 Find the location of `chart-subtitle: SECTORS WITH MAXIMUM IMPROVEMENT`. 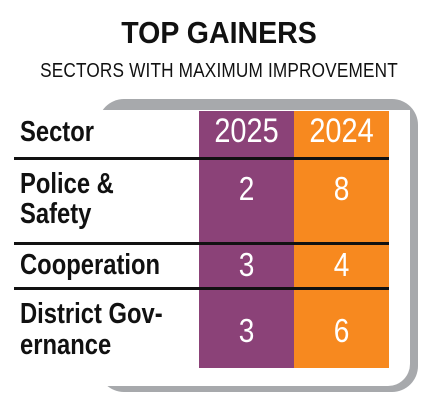

chart-subtitle: SECTORS WITH MAXIMUM IMPROVEMENT is located at coordinates (219, 71).